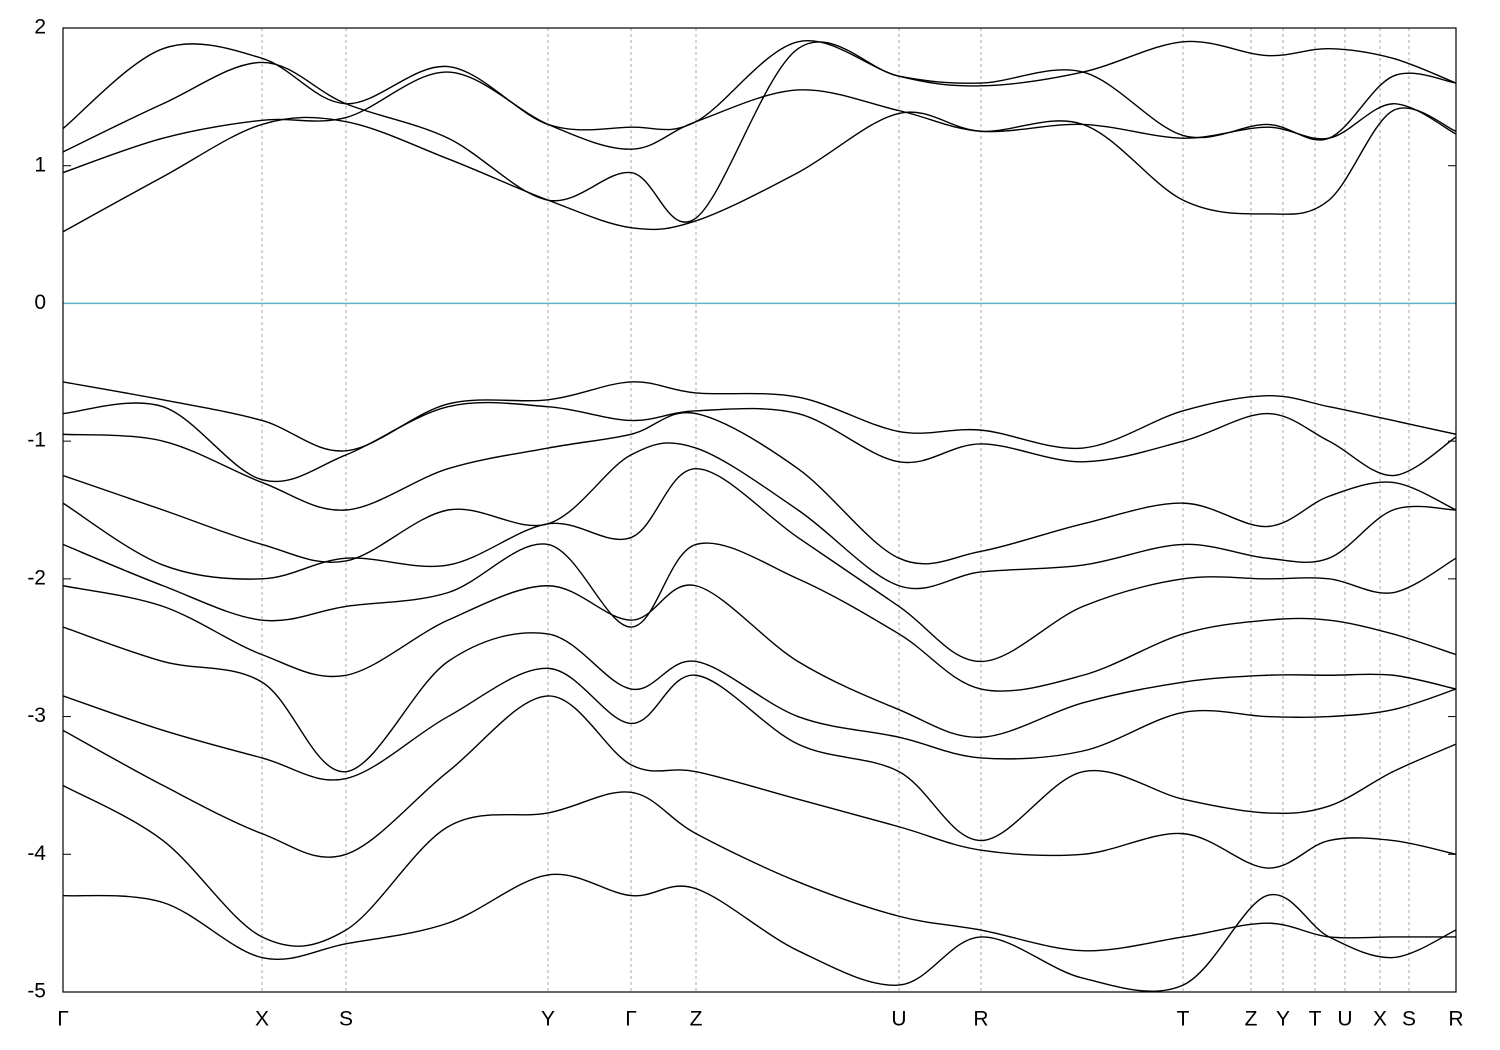 This screenshot has width=1500, height=1050. What do you see at coordinates (40, 164) in the screenshot?
I see `y-tick-label: 1` at bounding box center [40, 164].